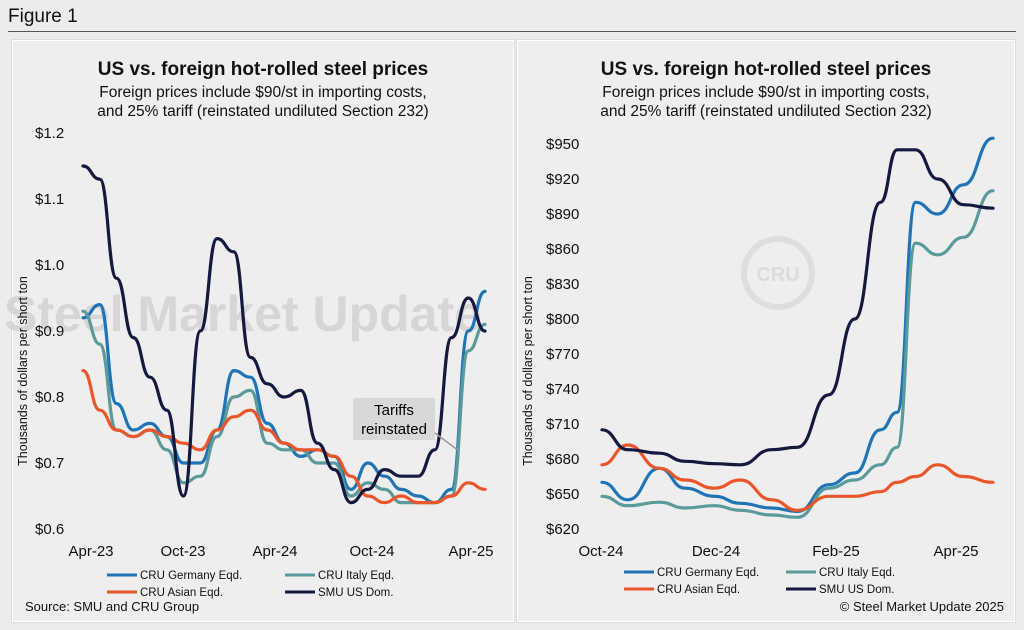 The height and width of the screenshot is (630, 1024). What do you see at coordinates (49, 529) in the screenshot?
I see `y-tick-label: $0.6` at bounding box center [49, 529].